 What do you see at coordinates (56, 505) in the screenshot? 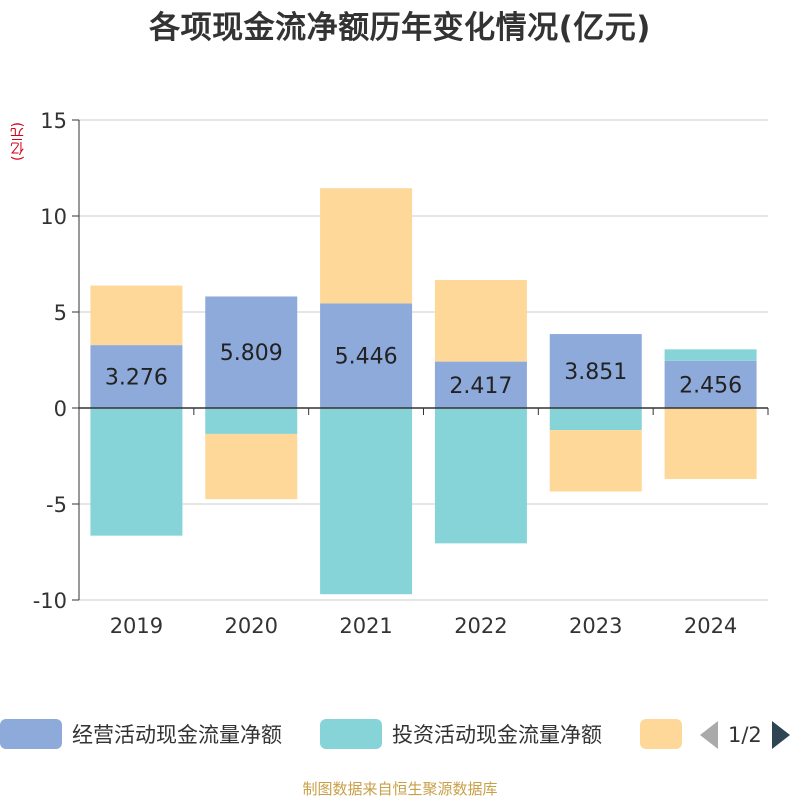
I see `y-tick-label: -5` at bounding box center [56, 505].